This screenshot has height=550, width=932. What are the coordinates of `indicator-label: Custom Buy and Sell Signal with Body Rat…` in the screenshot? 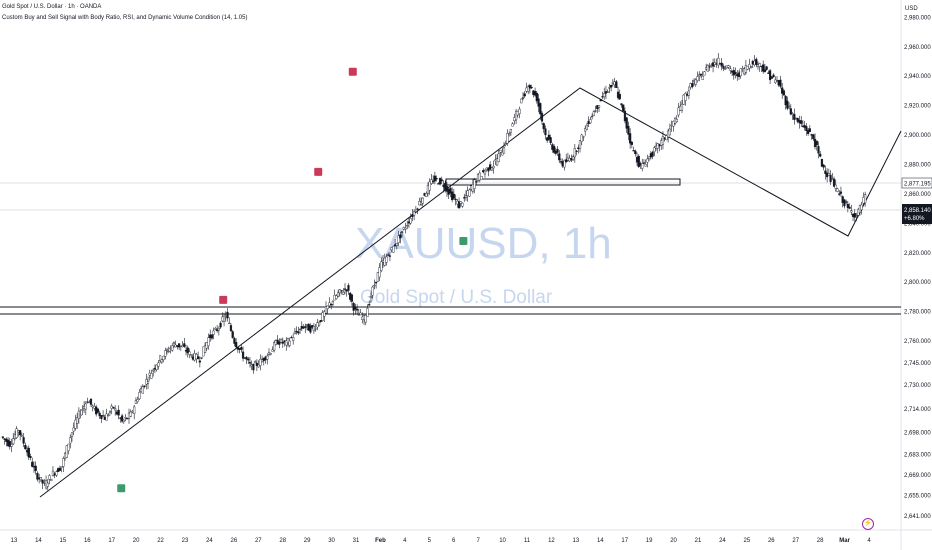 It's located at (125, 18).